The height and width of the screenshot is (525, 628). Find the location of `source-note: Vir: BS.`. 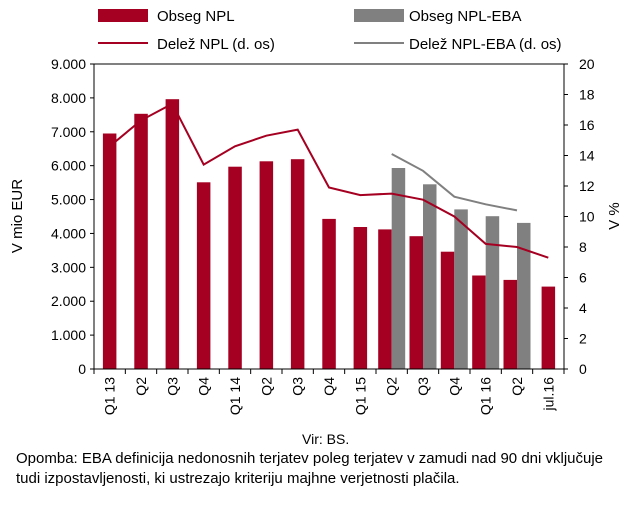

source-note: Vir: BS. is located at coordinates (326, 439).